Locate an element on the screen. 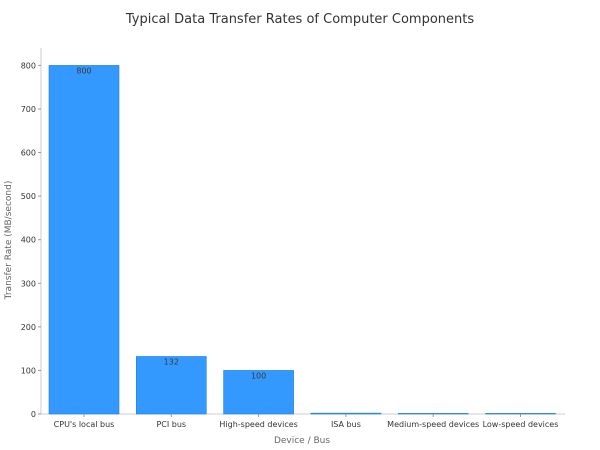 Image resolution: width=600 pixels, height=450 pixels. y-tick-label: 800 is located at coordinates (28, 65).